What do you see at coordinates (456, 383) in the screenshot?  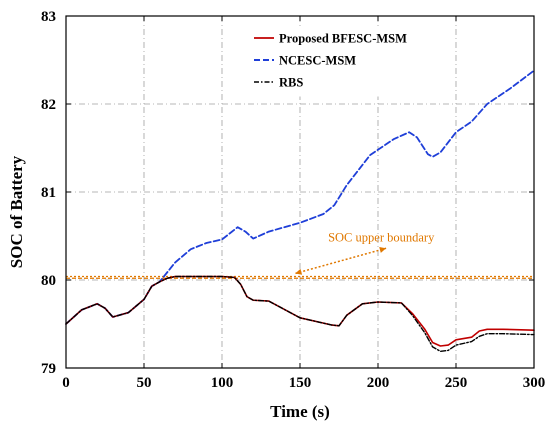 I see `x-tick-label: 250` at bounding box center [456, 383].